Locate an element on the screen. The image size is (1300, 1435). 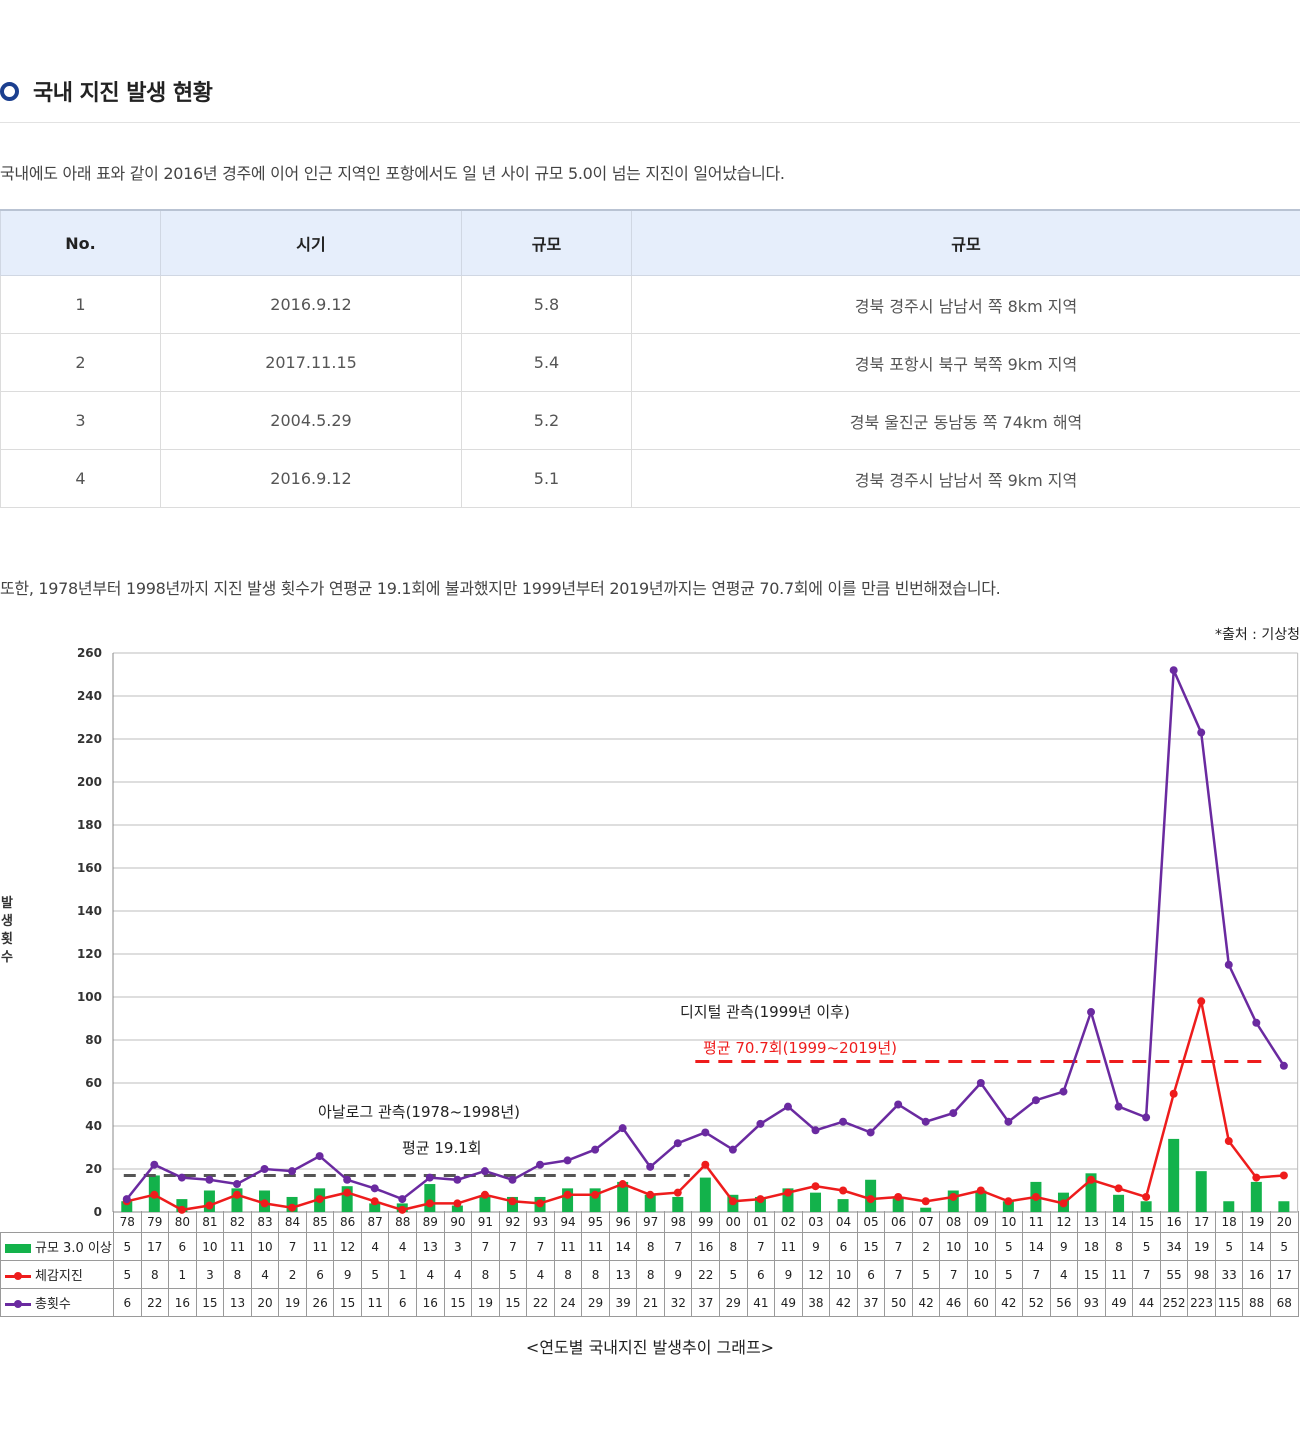
data-value: 9 is located at coordinates (816, 1246).